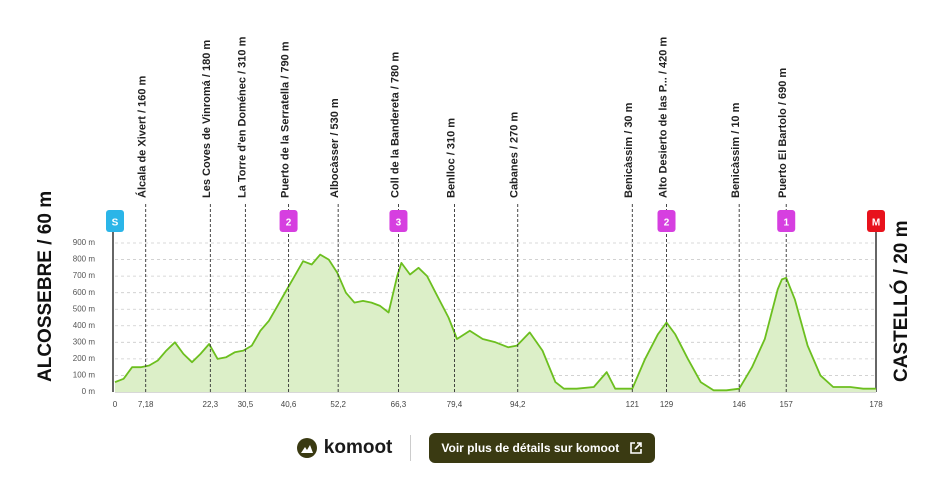 This screenshot has height=485, width=952. Describe the element at coordinates (84, 358) in the screenshot. I see `y-tick-label: 200 m` at that location.